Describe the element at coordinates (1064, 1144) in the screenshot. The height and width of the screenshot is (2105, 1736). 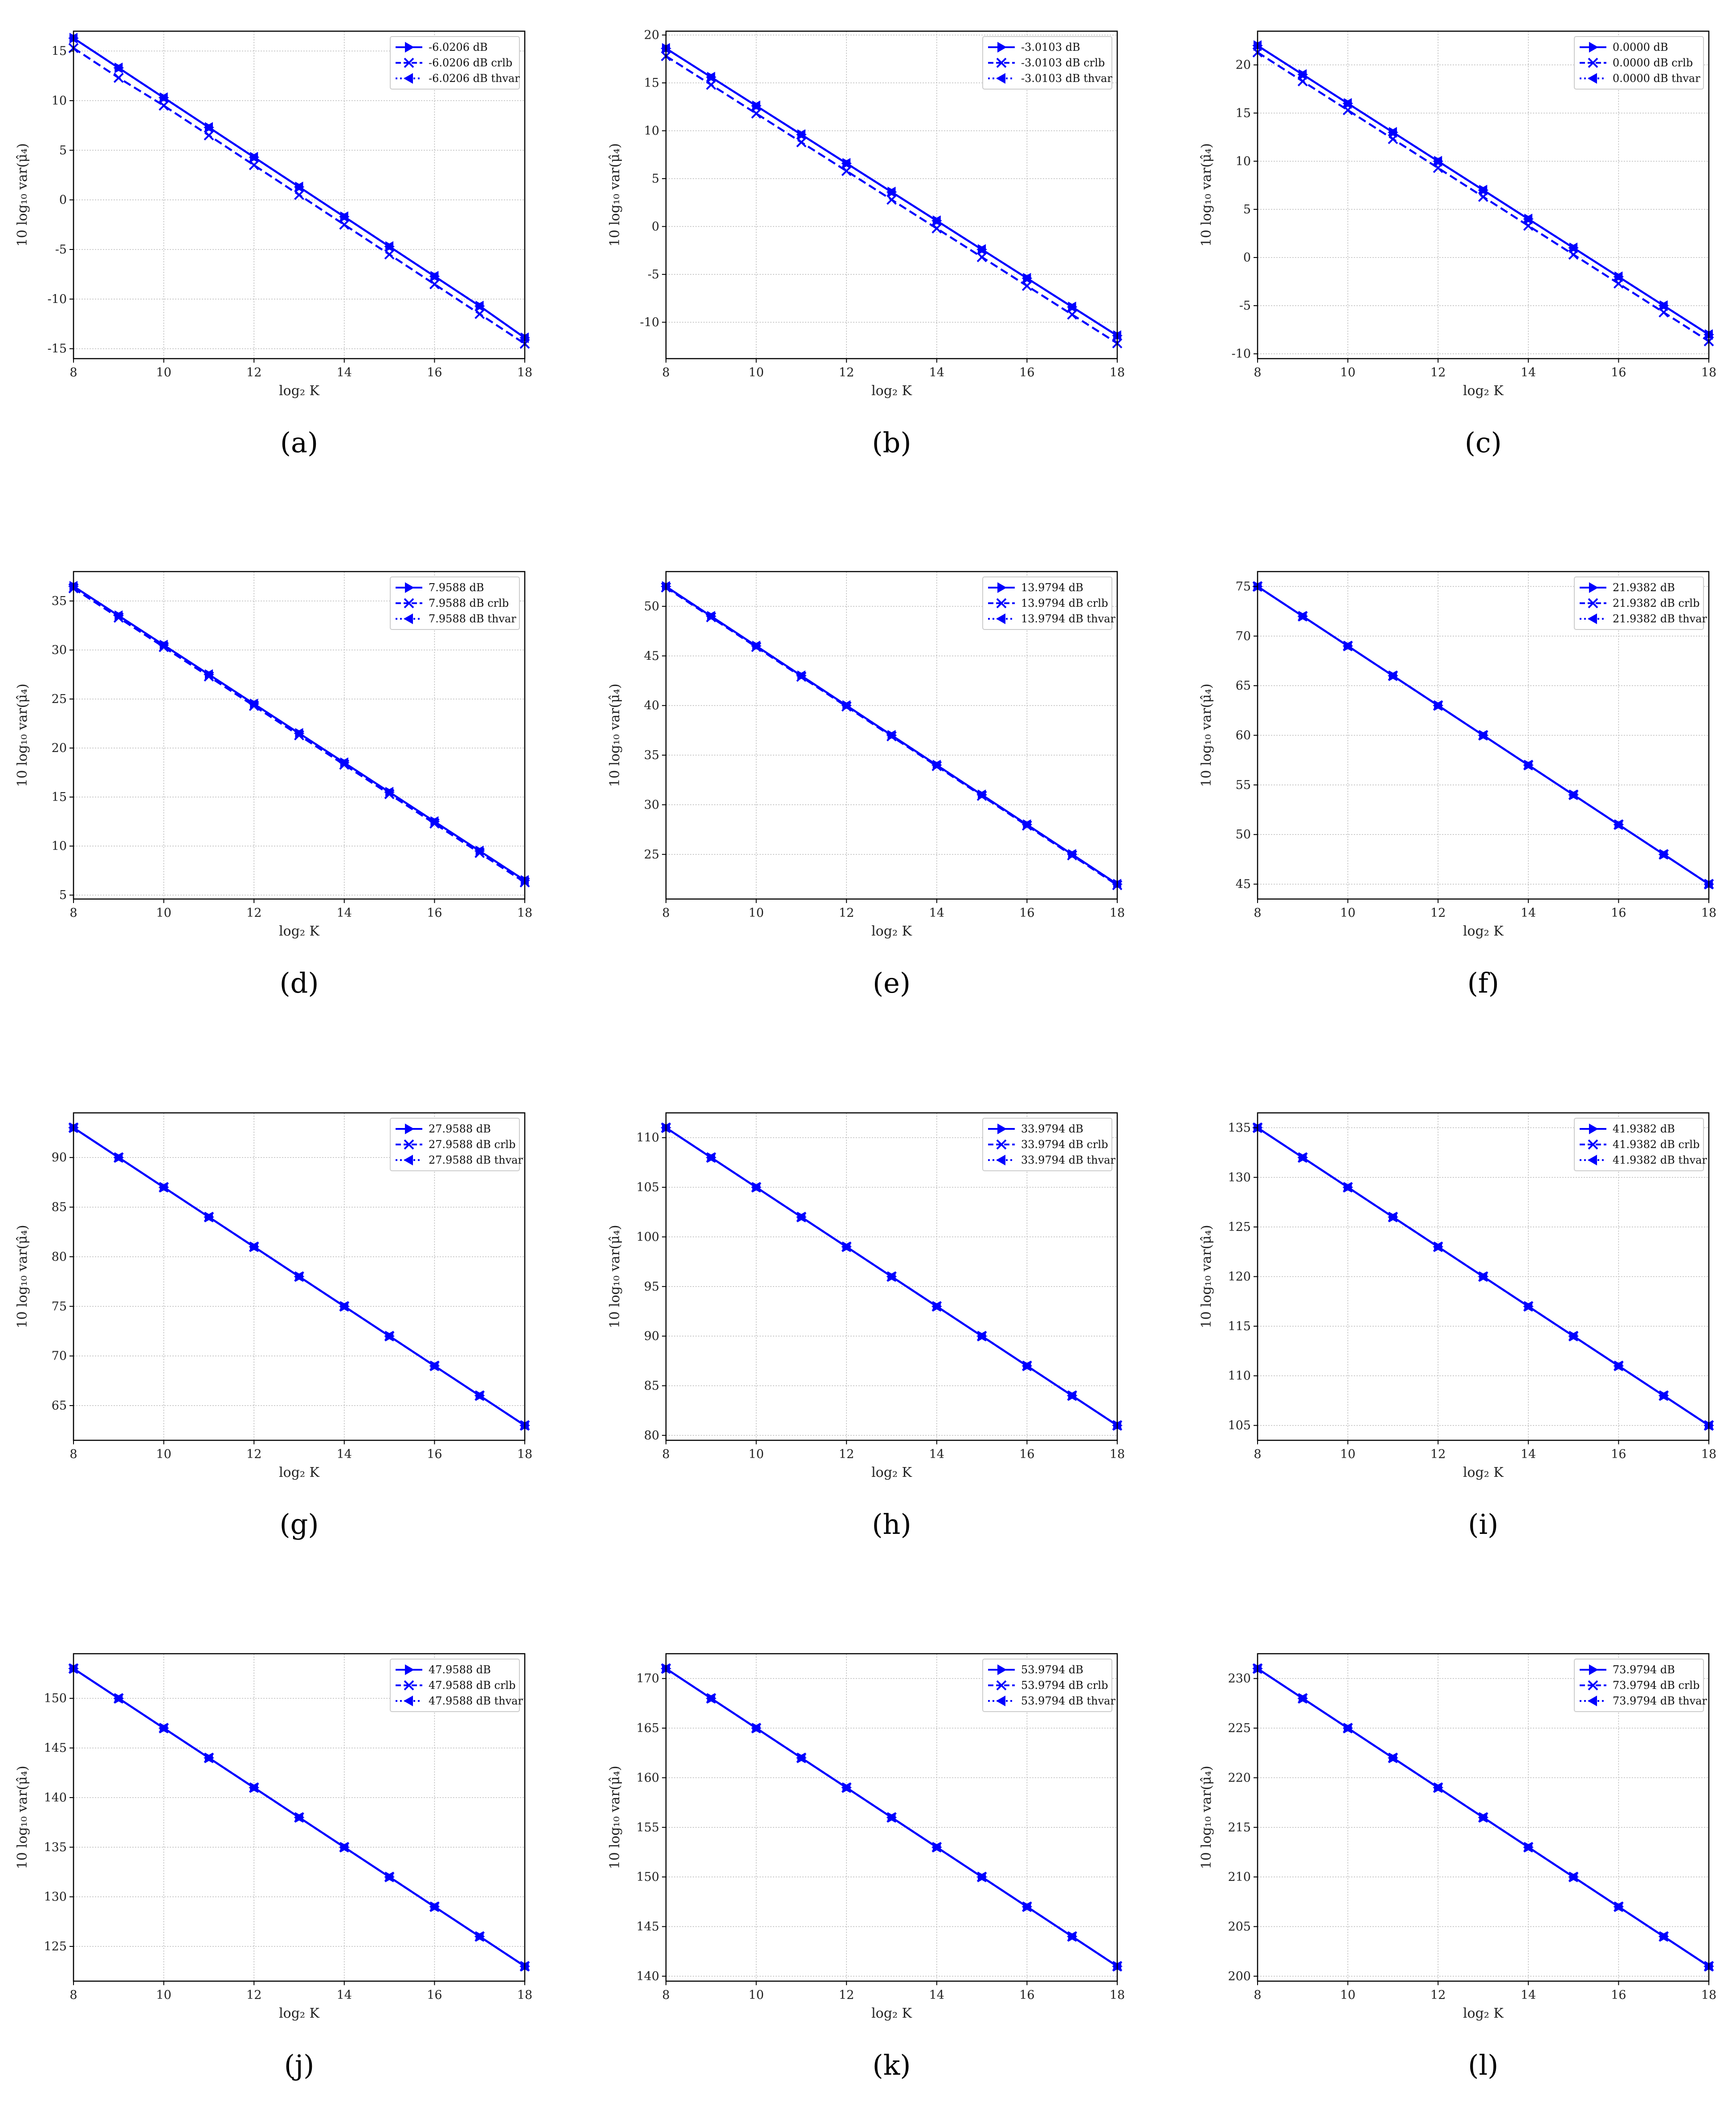
I see `legend-entry: 33.9794 dB crlb` at that location.